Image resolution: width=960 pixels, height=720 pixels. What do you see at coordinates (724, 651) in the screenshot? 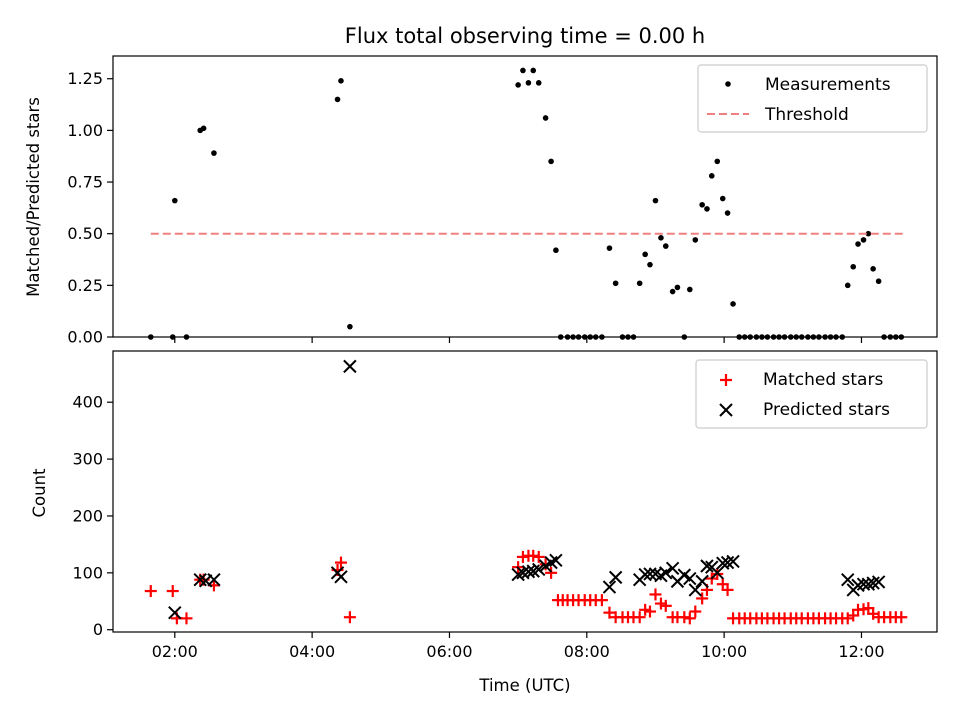
I see `x-tick-label: 10:00` at bounding box center [724, 651].